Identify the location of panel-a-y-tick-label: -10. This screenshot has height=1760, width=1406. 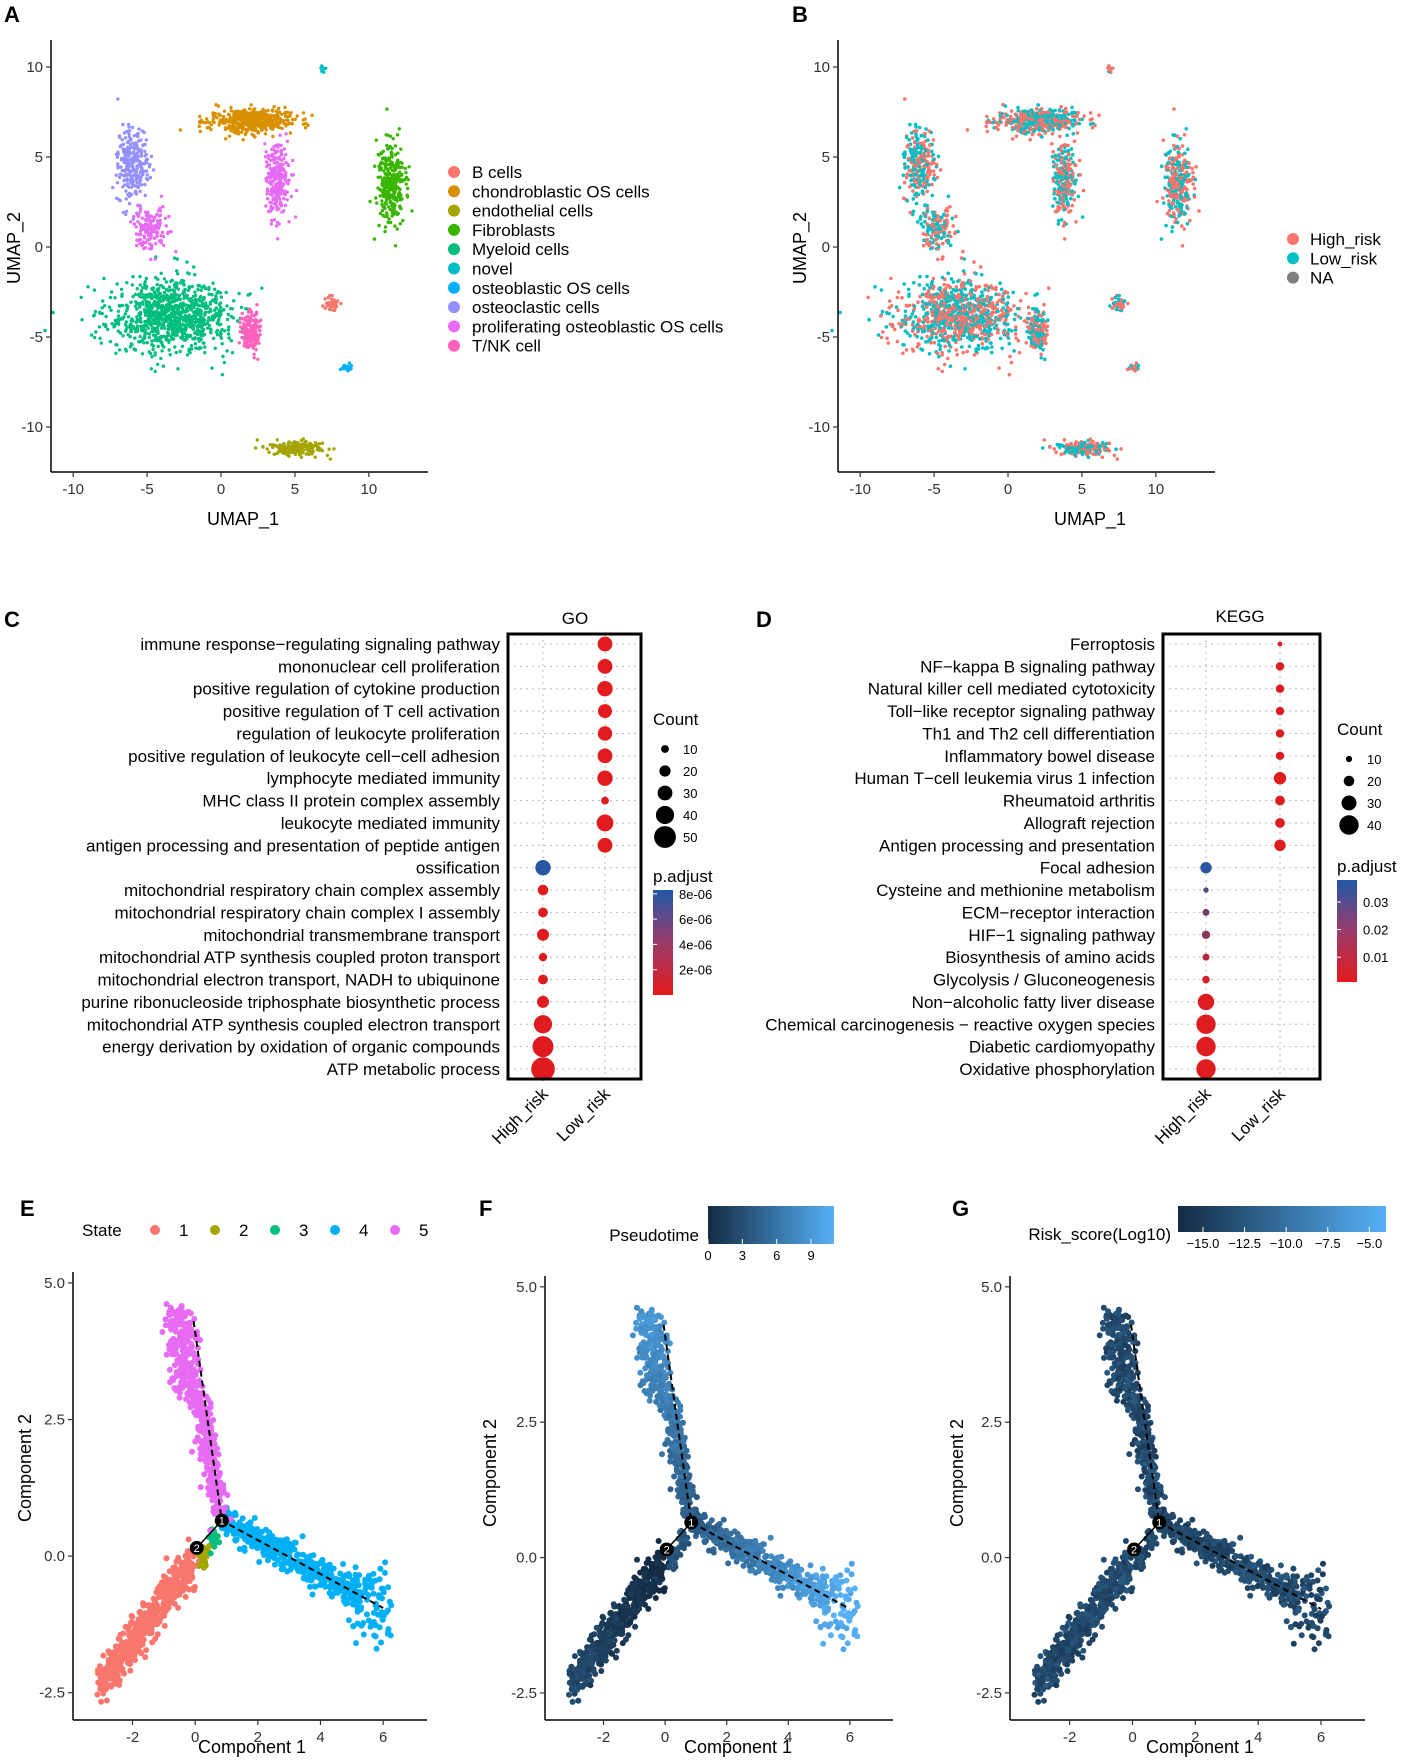
(32, 427).